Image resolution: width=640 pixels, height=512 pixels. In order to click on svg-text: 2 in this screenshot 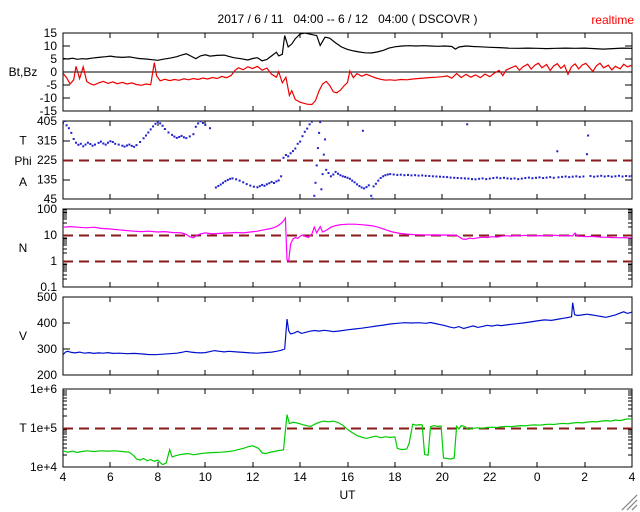, I will do `click(584, 477)`.